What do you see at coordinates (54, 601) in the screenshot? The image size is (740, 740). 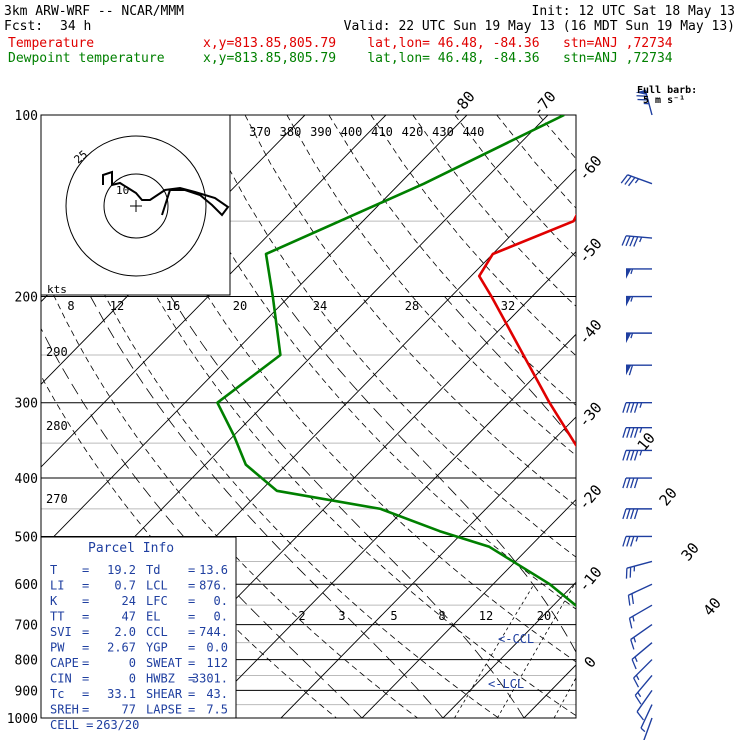 I see `parcel-label: K` at bounding box center [54, 601].